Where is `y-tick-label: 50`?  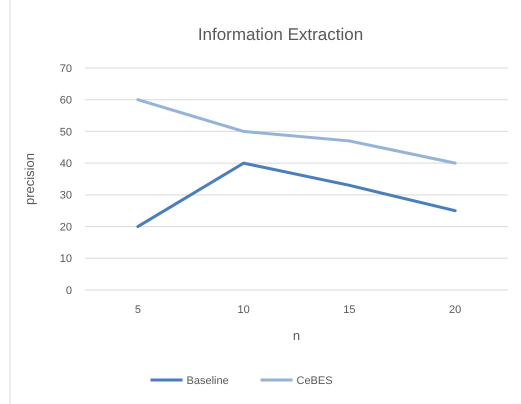 y-tick-label: 50 is located at coordinates (66, 132).